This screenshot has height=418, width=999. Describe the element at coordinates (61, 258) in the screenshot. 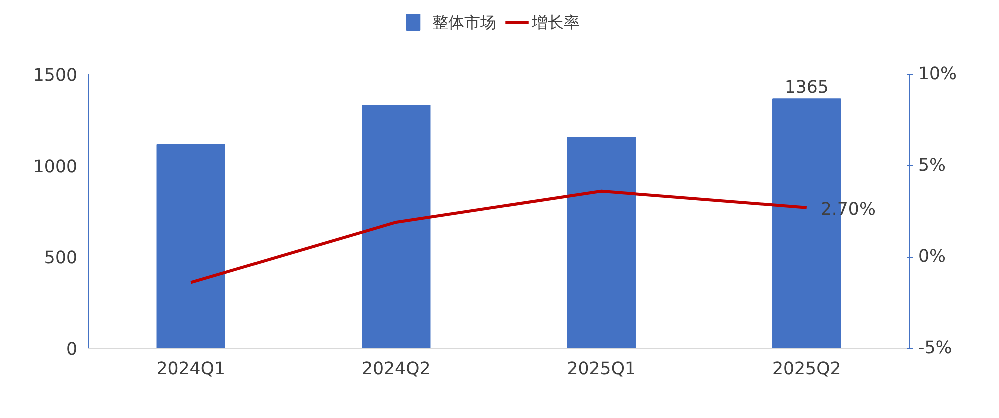

I see `y-tick-label: 500` at that location.